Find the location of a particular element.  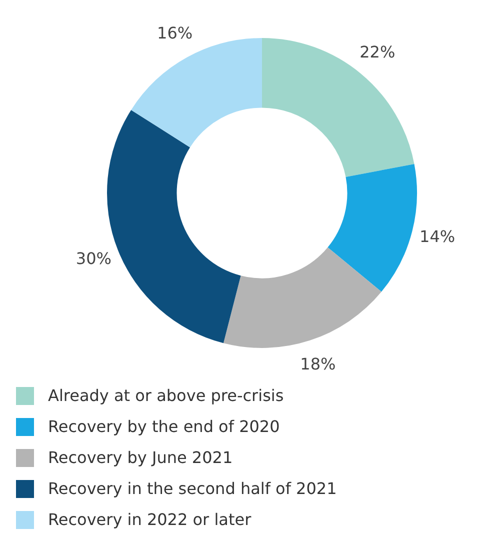

legend-label: Already at or above pre-crisis is located at coordinates (166, 395).